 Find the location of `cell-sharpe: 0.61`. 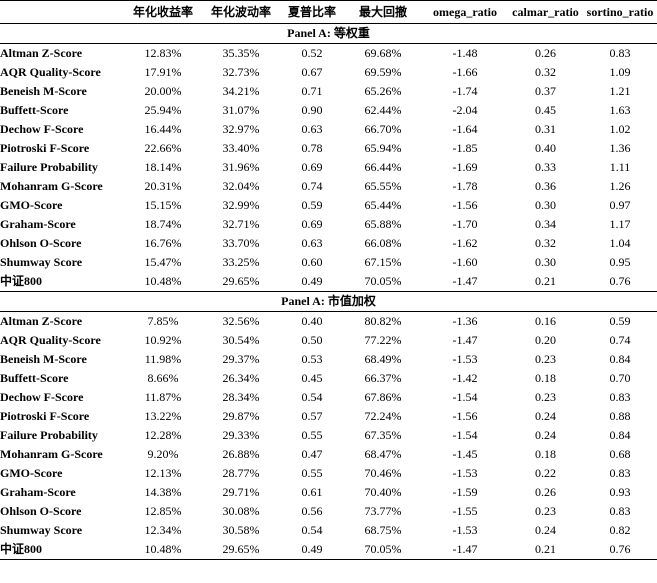

cell-sharpe: 0.61 is located at coordinates (312, 492).